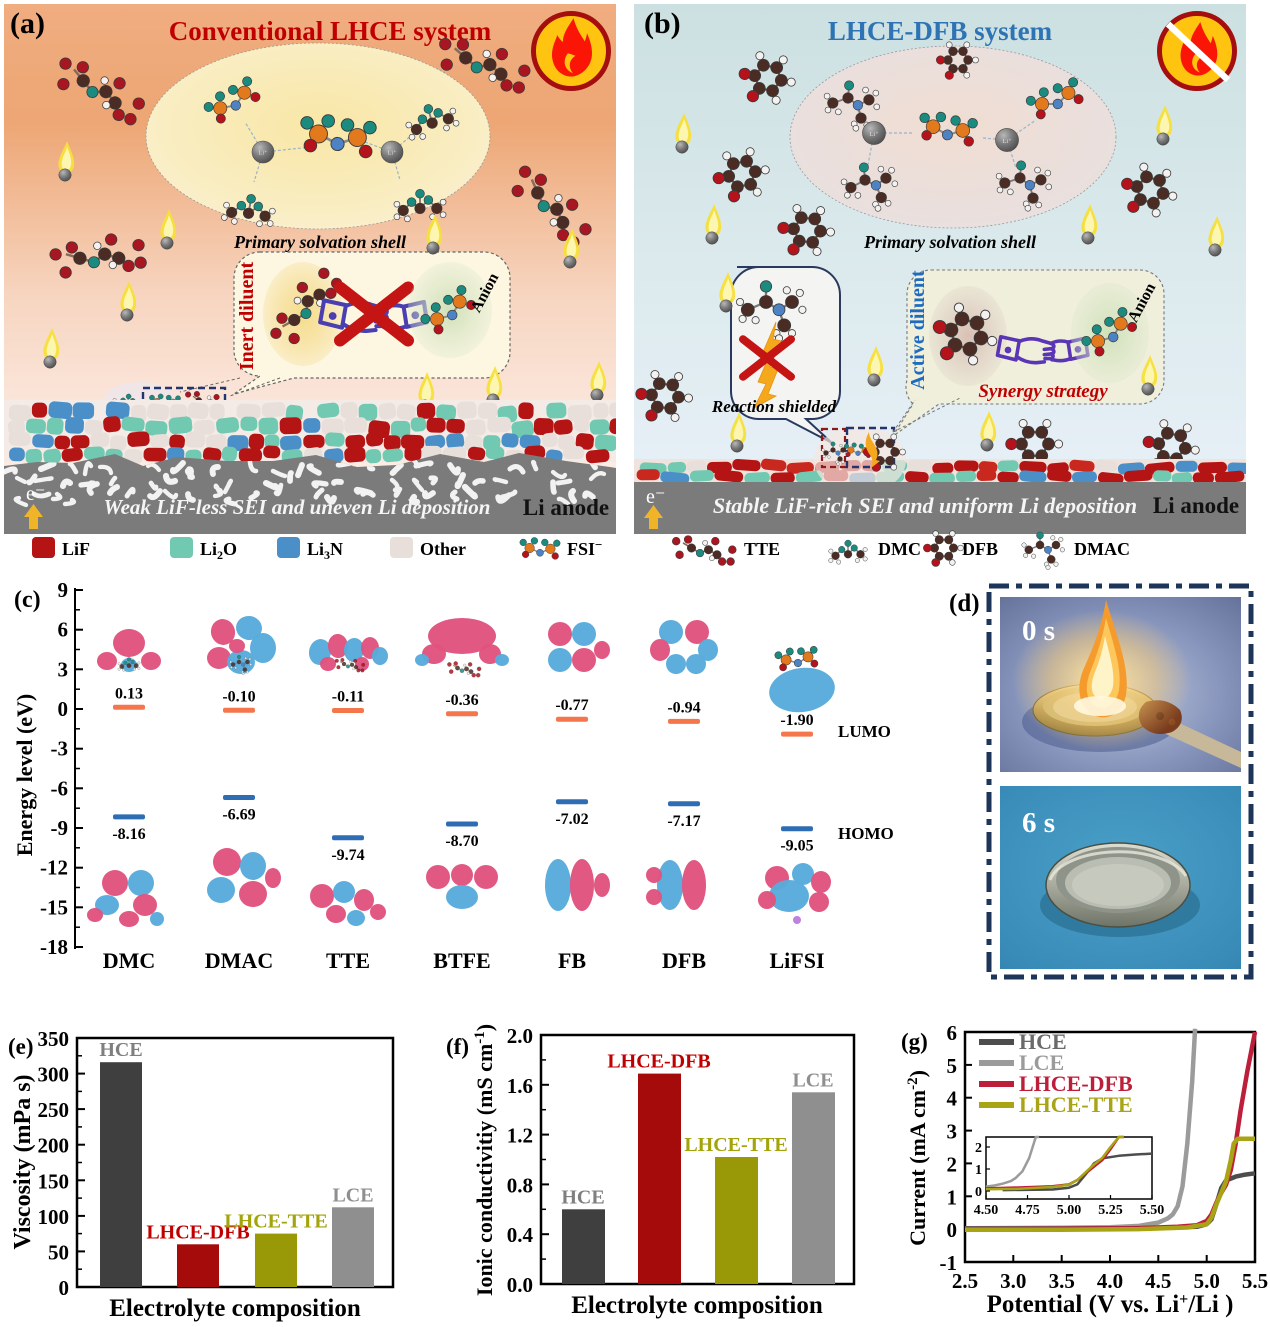 This screenshot has width=1270, height=1327. What do you see at coordinates (520, 1285) in the screenshot?
I see `svg-text: 0.0` at bounding box center [520, 1285].